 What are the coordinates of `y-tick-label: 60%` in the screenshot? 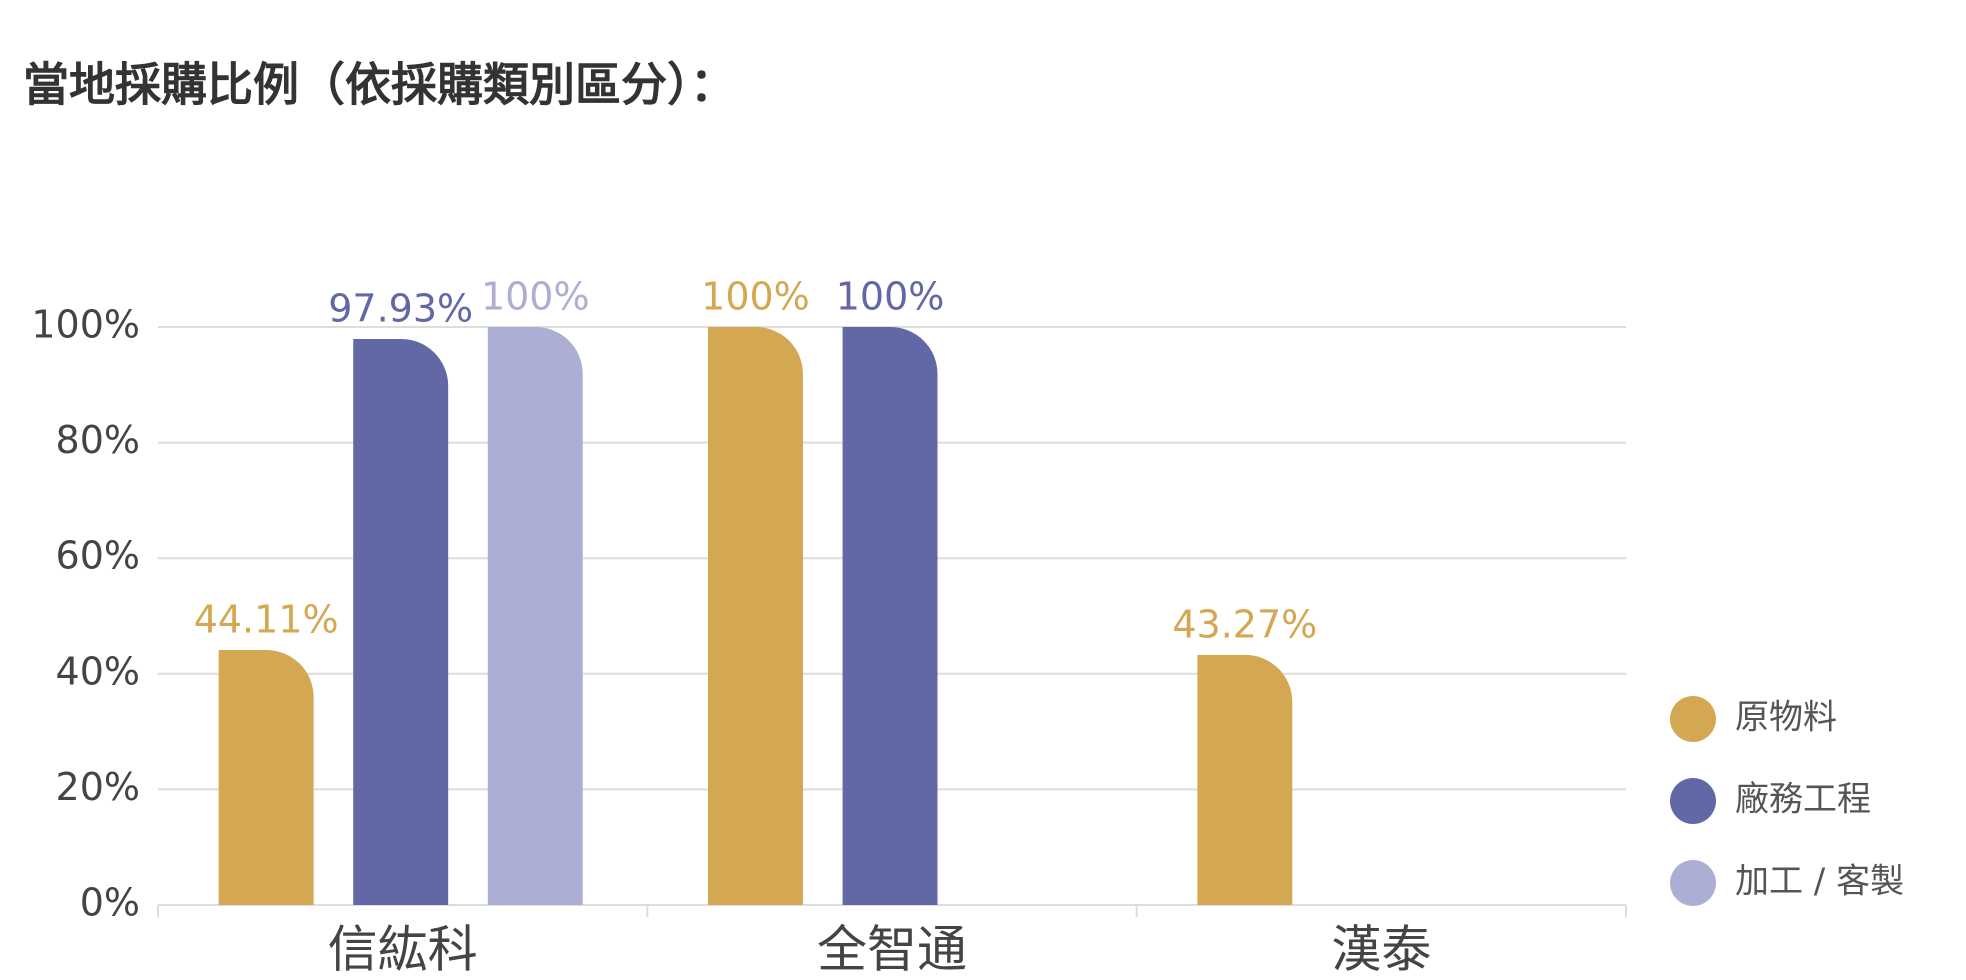 It's located at (98, 556).